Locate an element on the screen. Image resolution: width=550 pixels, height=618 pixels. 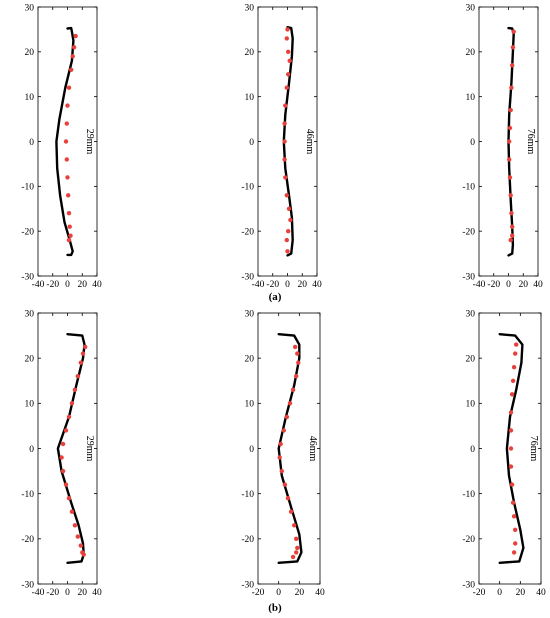
row-label-b: (b) is located at coordinates (275, 608).